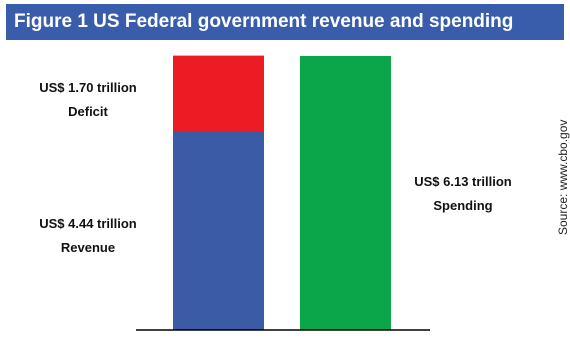 Image resolution: width=570 pixels, height=341 pixels. Describe the element at coordinates (463, 205) in the screenshot. I see `spending-name-label: Spending` at that location.